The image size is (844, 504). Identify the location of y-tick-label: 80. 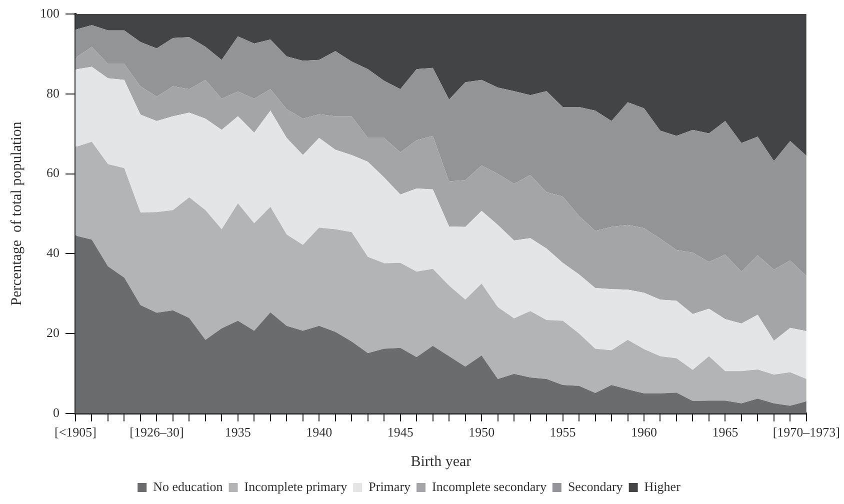
(53, 92).